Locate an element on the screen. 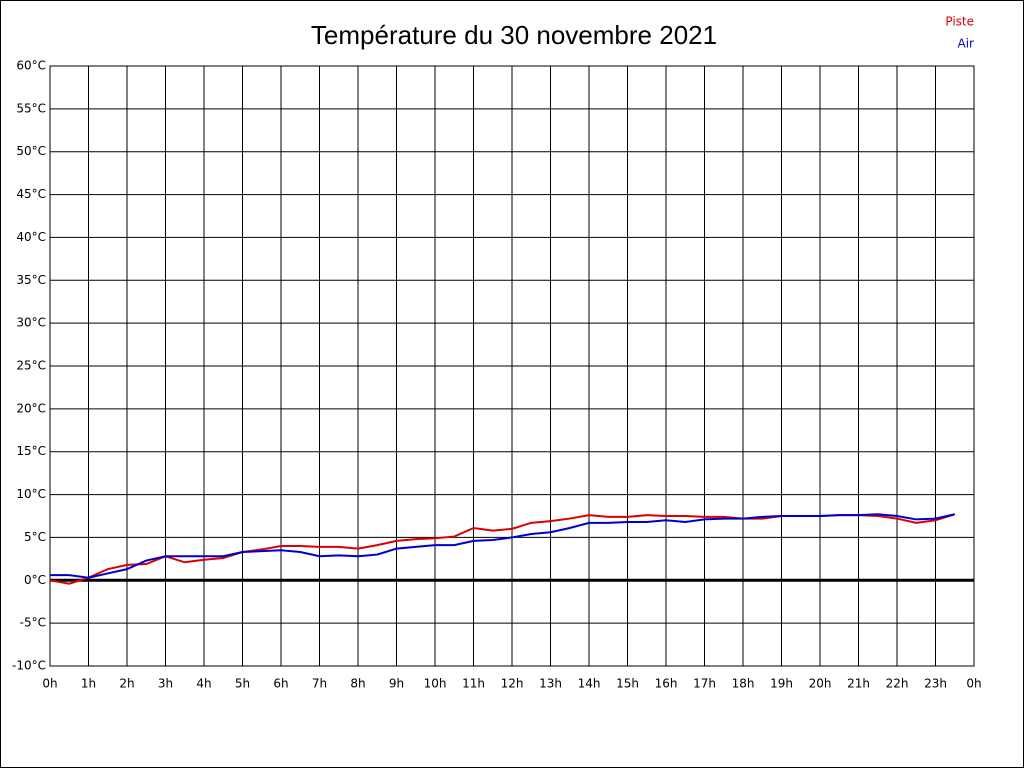 The height and width of the screenshot is (768, 1024). legend-label: Air is located at coordinates (966, 44).